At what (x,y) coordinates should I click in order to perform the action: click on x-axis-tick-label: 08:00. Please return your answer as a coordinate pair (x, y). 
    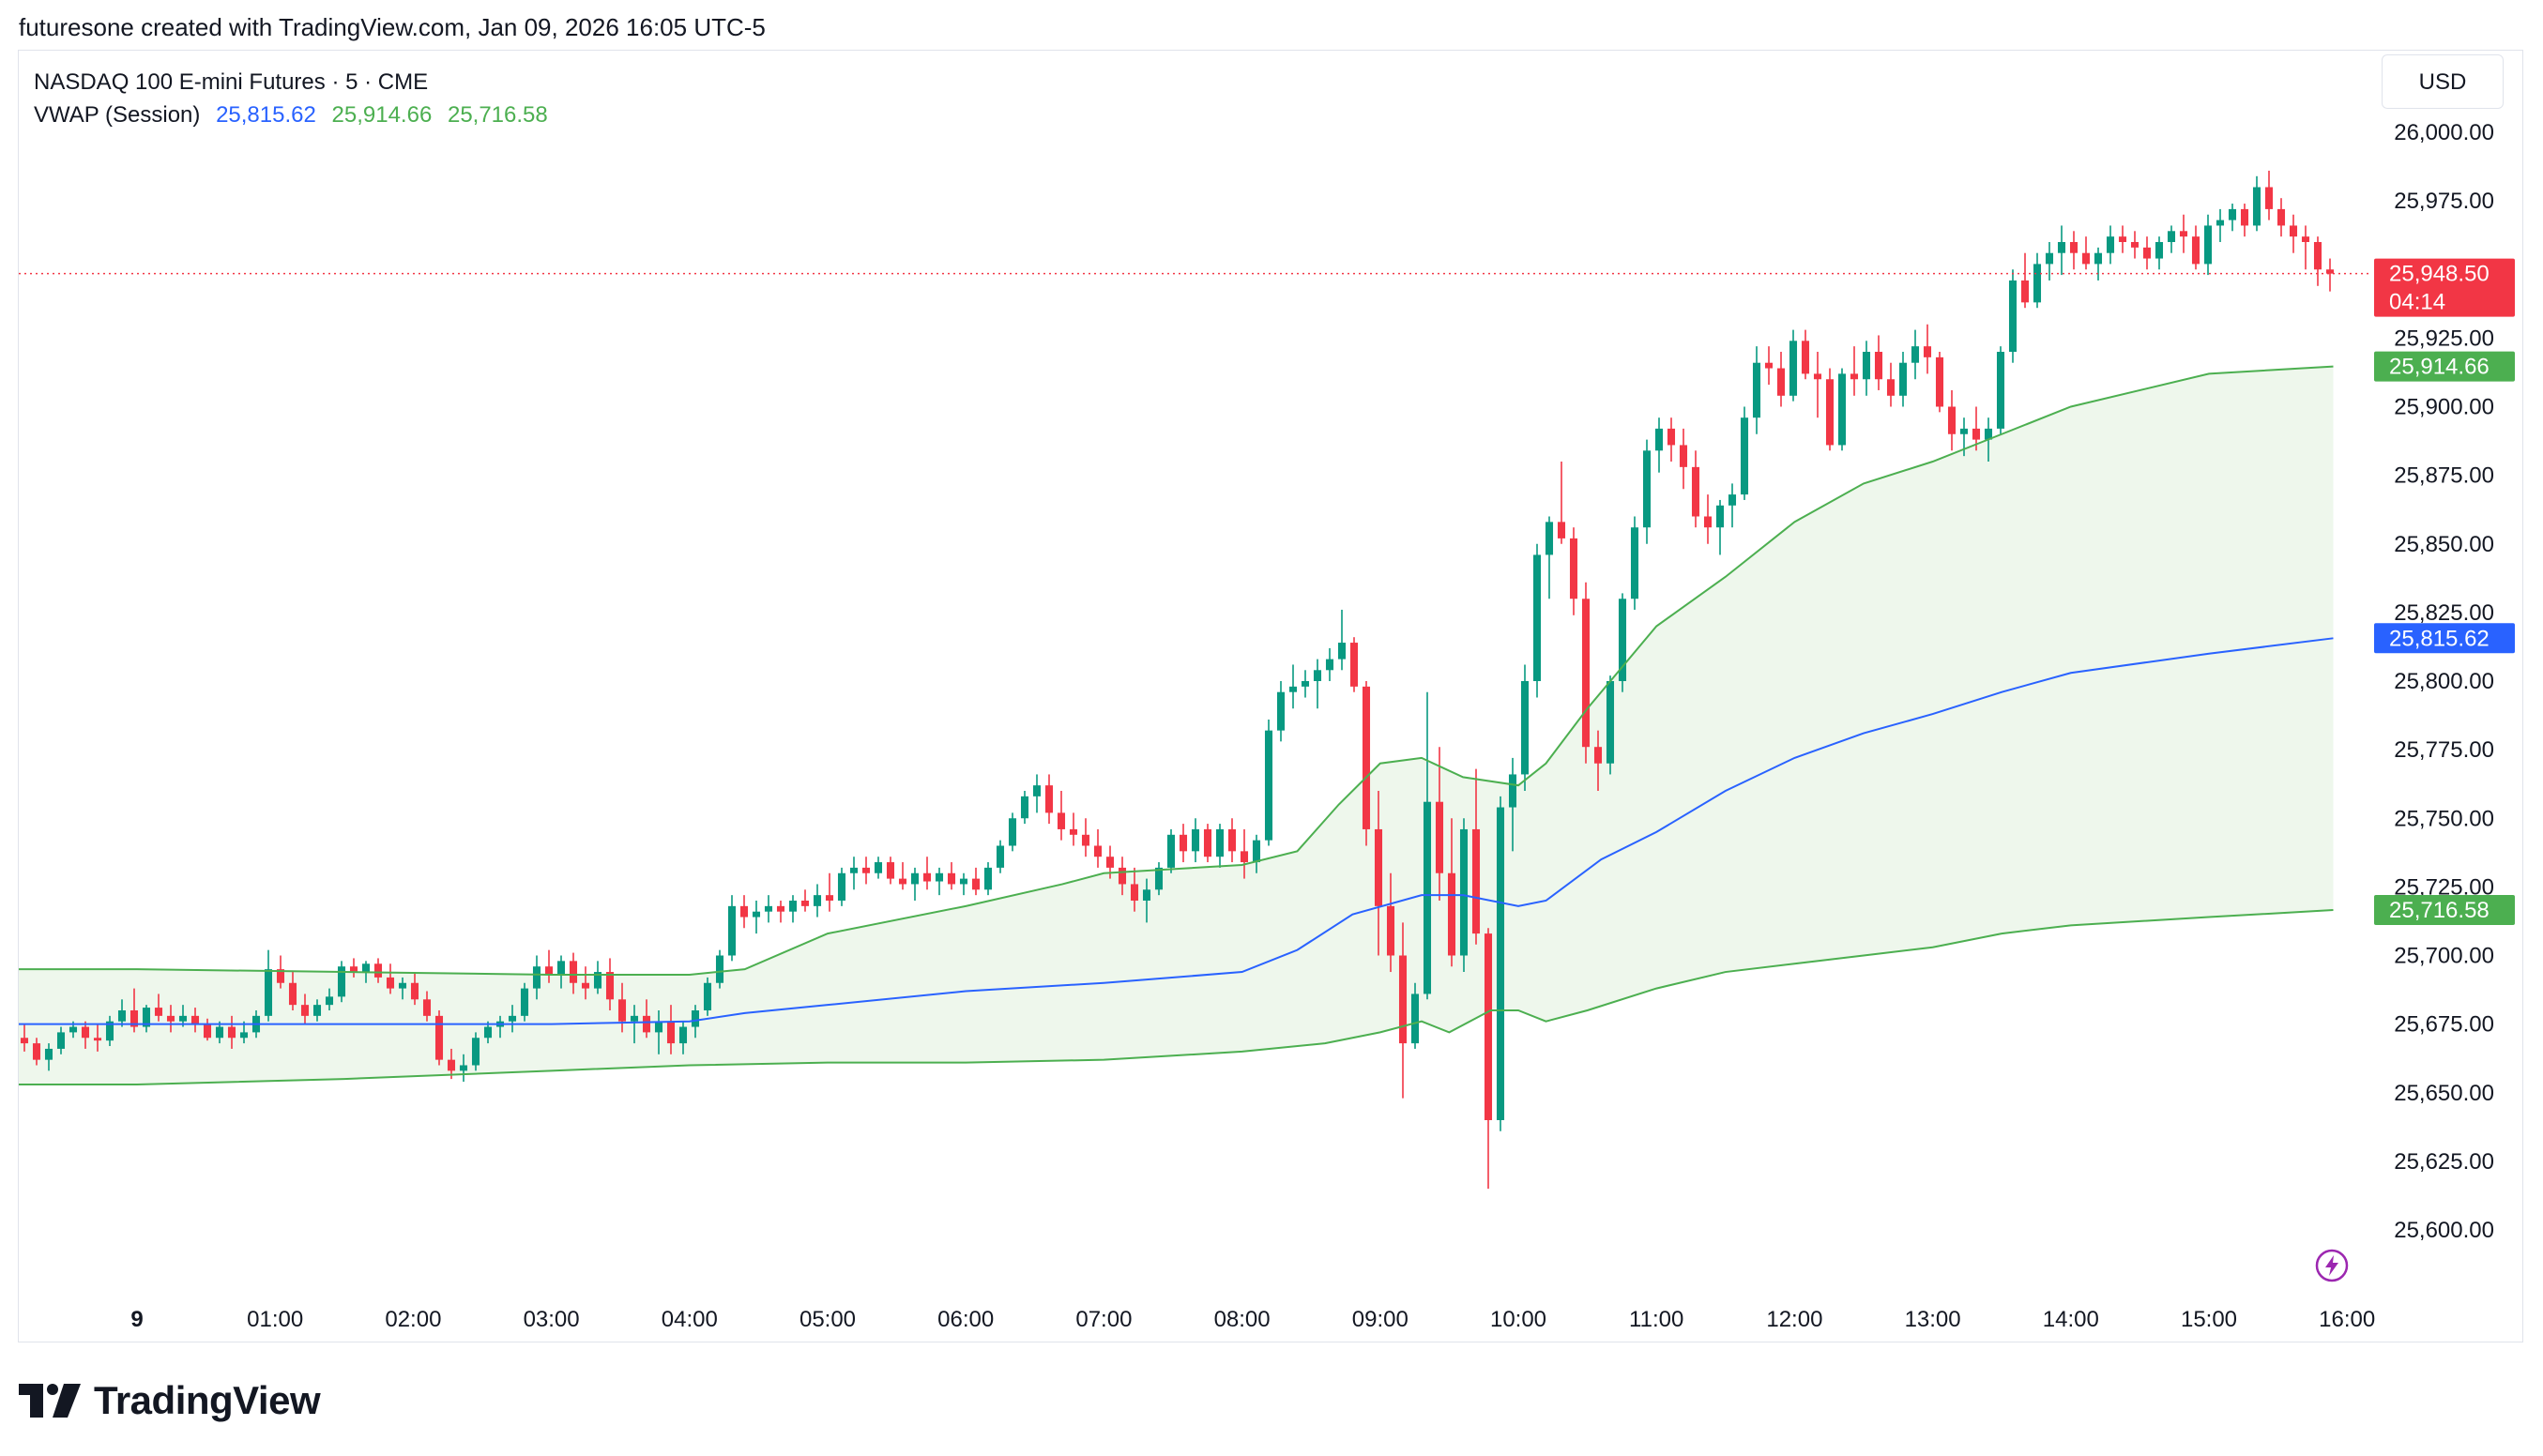
    Looking at the image, I should click on (1242, 1319).